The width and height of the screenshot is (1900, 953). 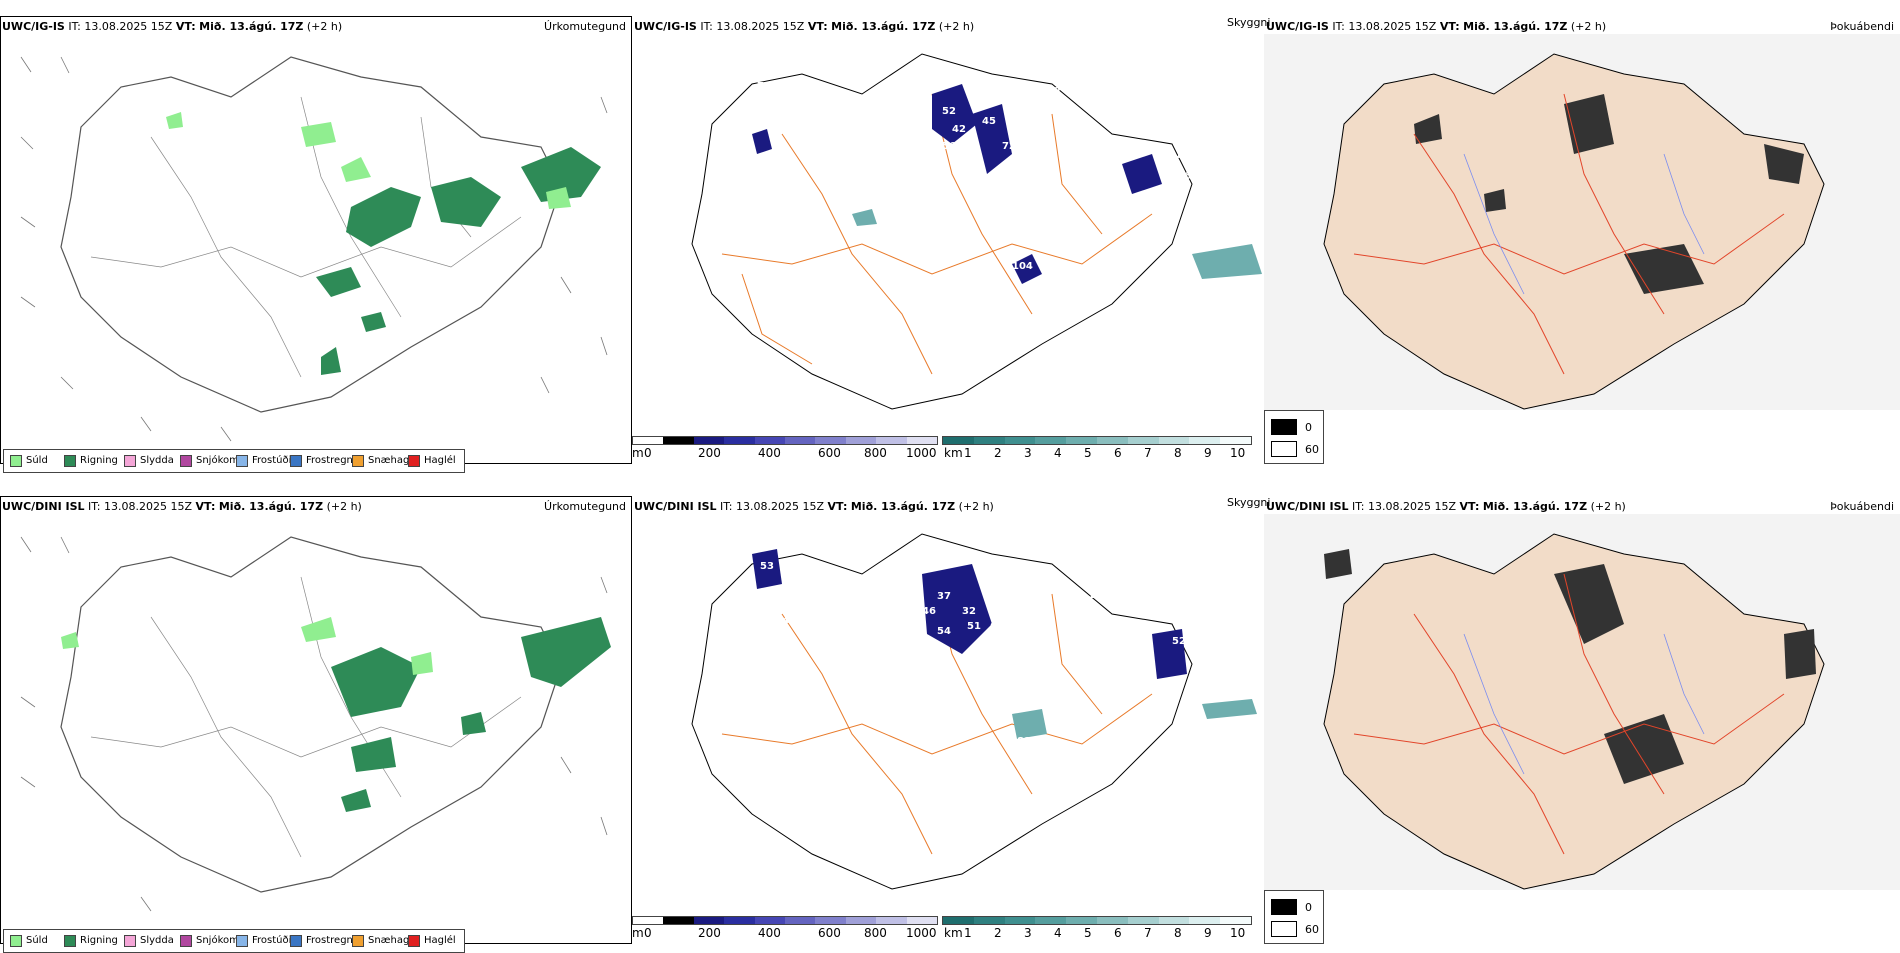 What do you see at coordinates (1249, 22) in the screenshot?
I see `panel-title-cloud: Skyggni` at bounding box center [1249, 22].